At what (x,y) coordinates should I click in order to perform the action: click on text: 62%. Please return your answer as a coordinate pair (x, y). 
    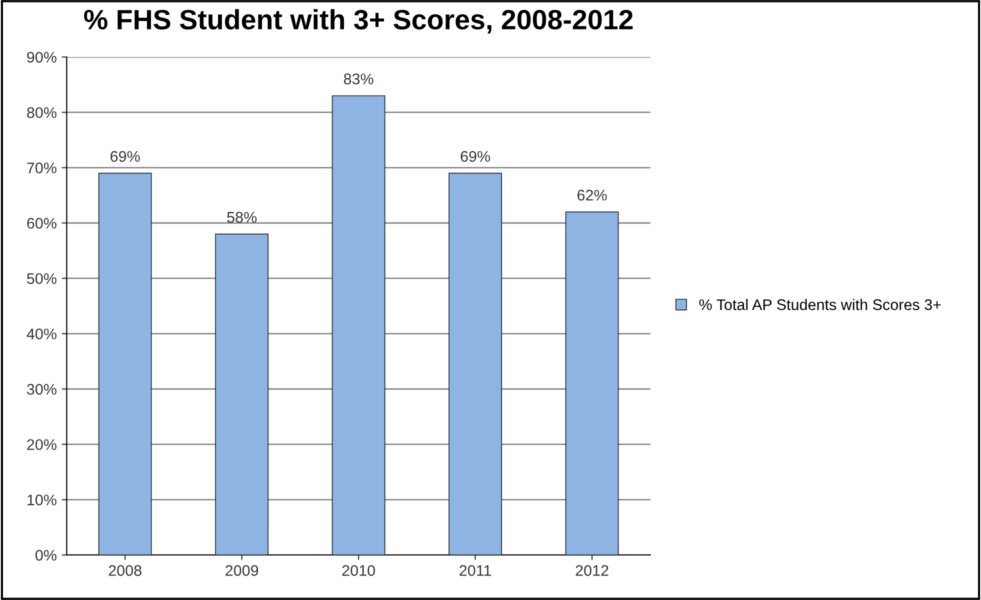
    Looking at the image, I should click on (592, 195).